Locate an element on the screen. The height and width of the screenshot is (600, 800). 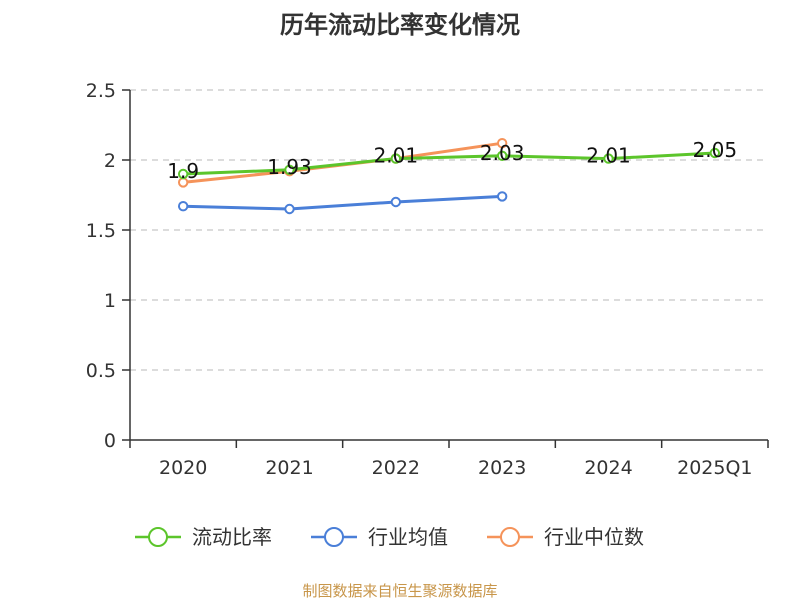
x-tick-label: 2021 is located at coordinates (289, 468).